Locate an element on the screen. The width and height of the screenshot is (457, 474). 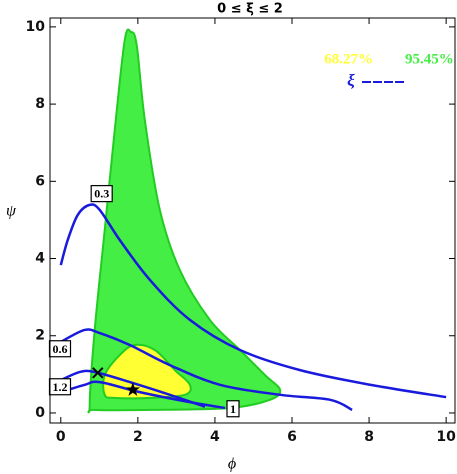
x-tick-label: 4 is located at coordinates (215, 437).